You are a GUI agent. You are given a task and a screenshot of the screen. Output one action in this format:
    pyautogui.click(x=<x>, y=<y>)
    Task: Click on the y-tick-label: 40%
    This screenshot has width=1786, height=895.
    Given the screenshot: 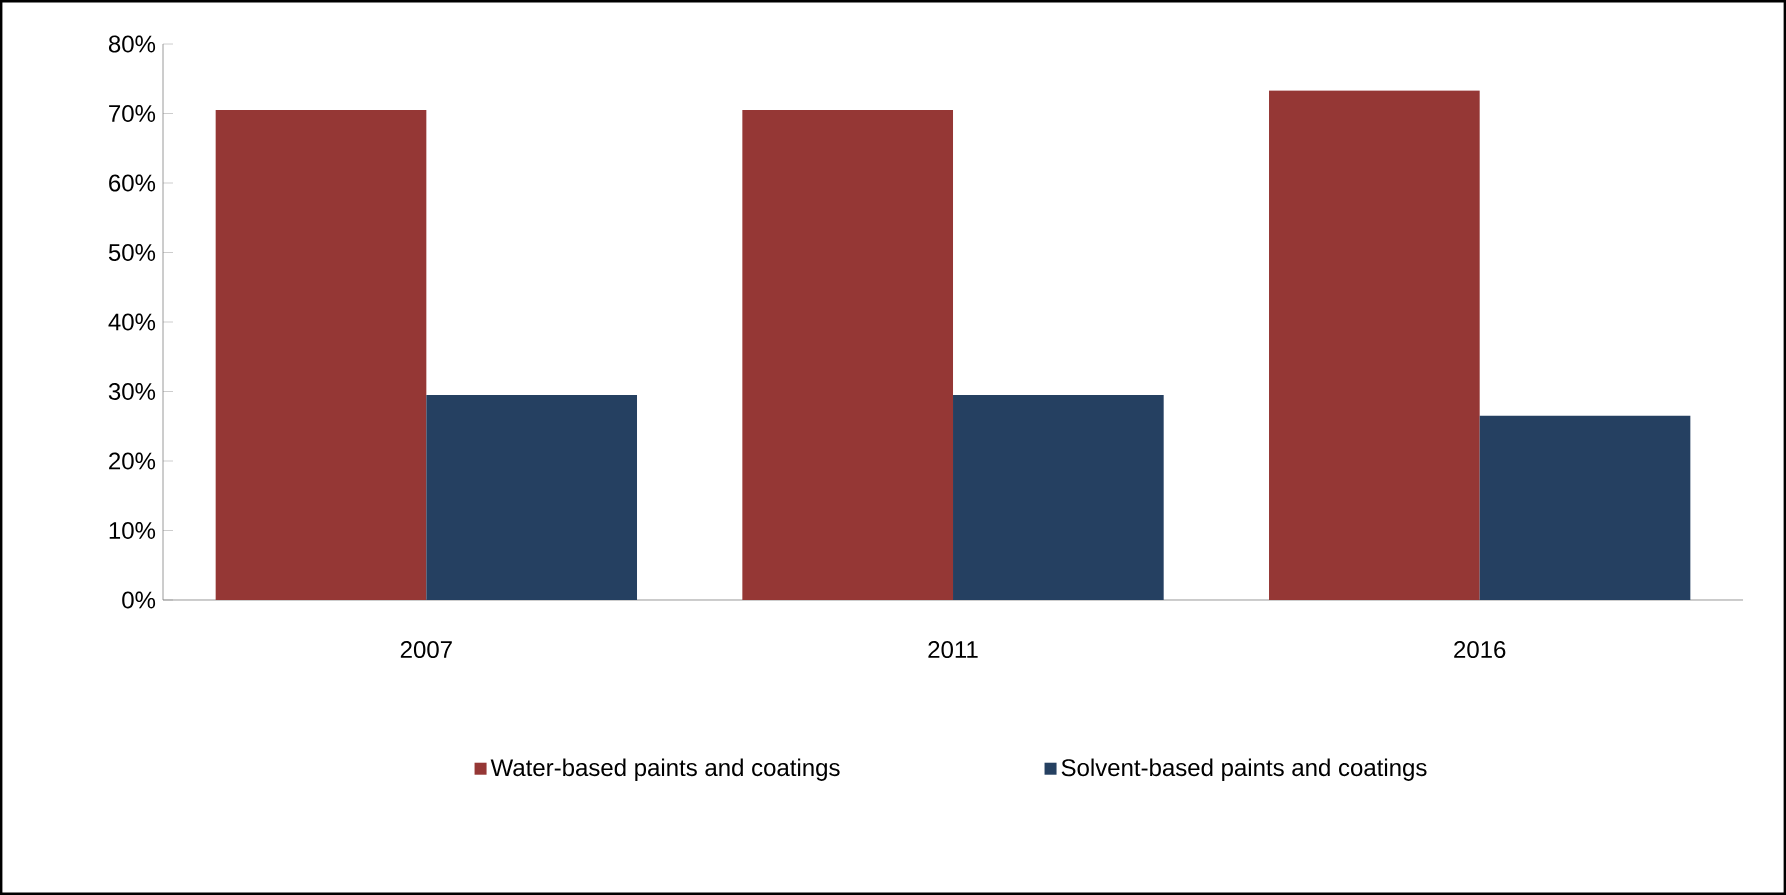 What is the action you would take?
    pyautogui.click(x=132, y=322)
    